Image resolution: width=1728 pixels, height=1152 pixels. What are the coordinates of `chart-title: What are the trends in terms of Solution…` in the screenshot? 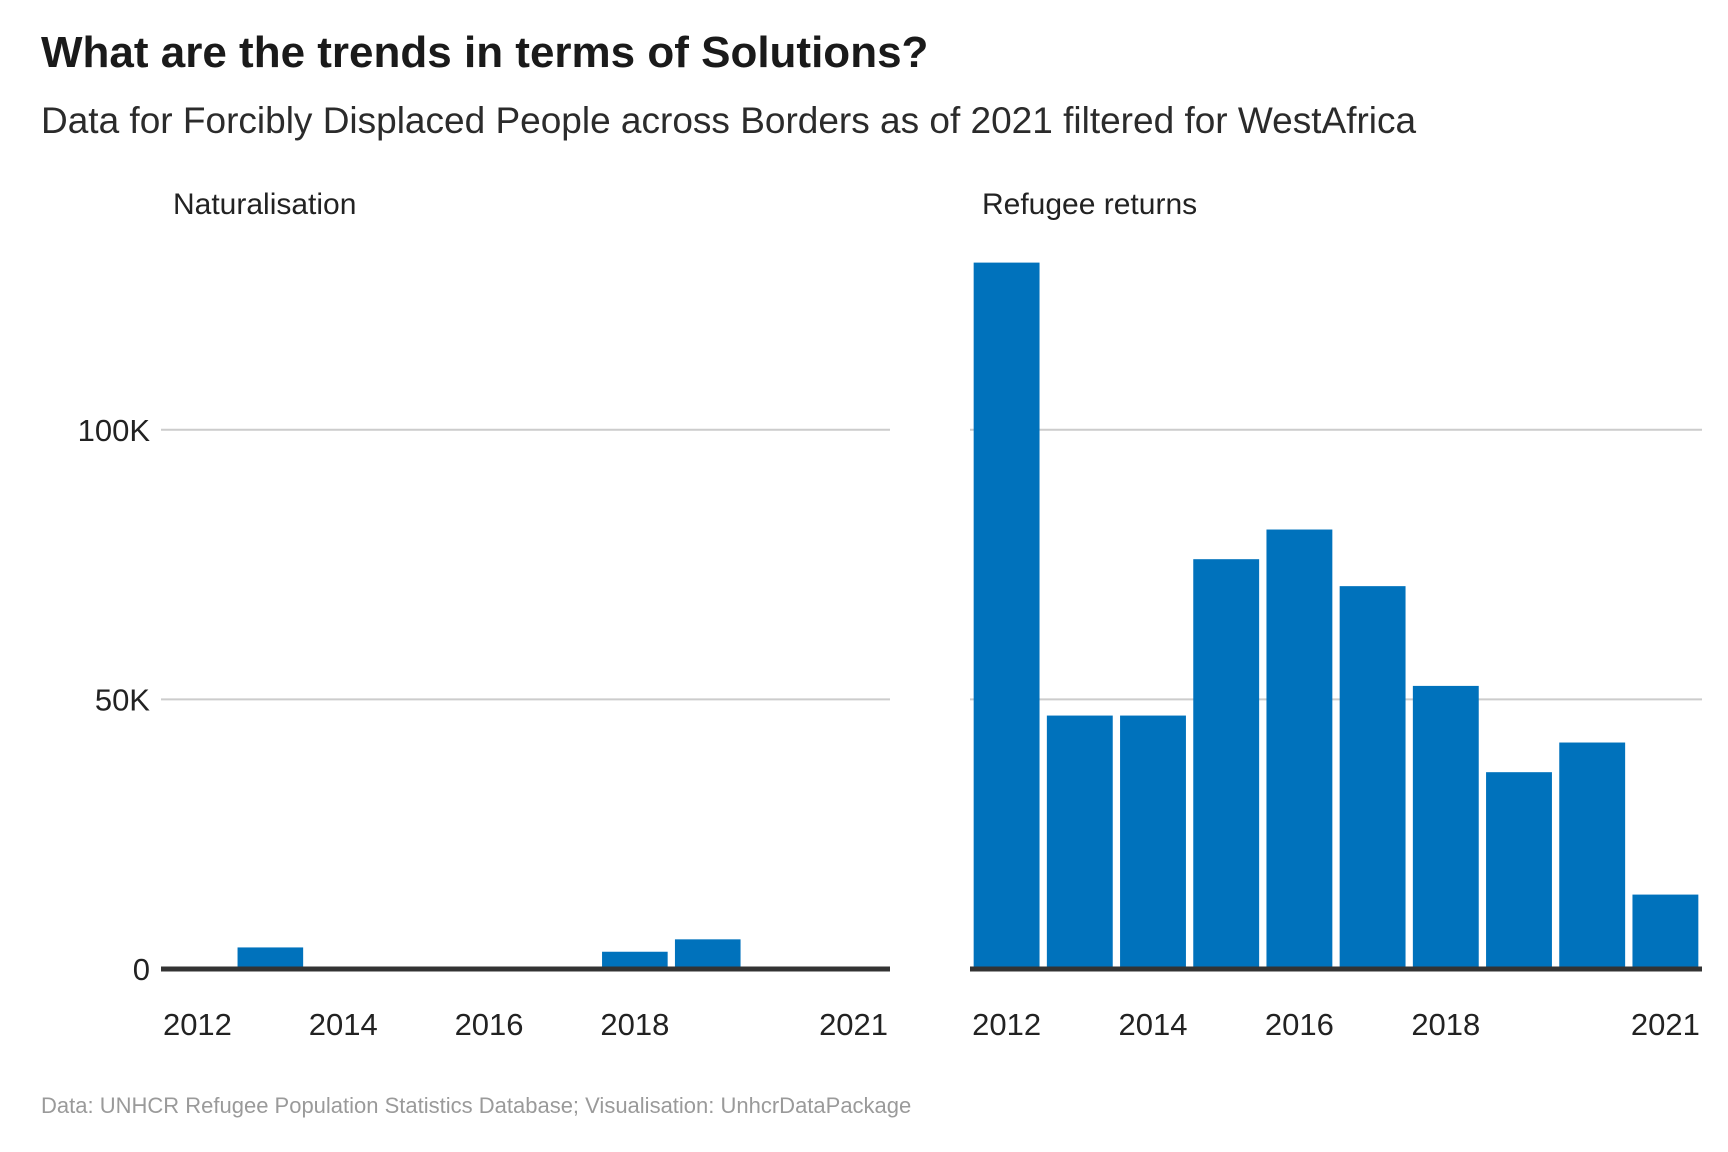 It's located at (485, 52).